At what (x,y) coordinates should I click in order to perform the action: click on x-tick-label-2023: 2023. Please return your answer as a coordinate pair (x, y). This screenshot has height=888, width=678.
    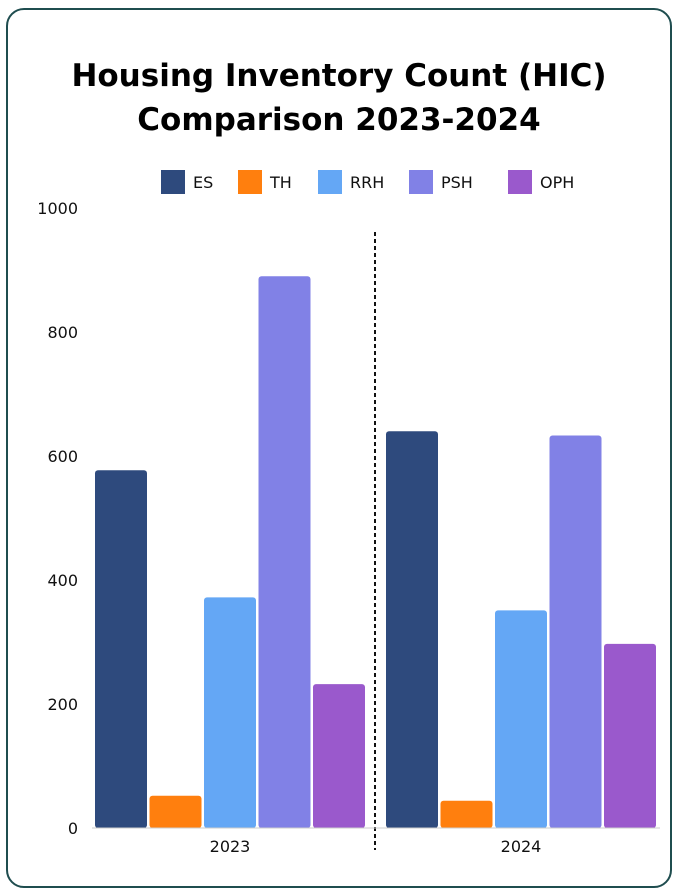
    Looking at the image, I should click on (230, 846).